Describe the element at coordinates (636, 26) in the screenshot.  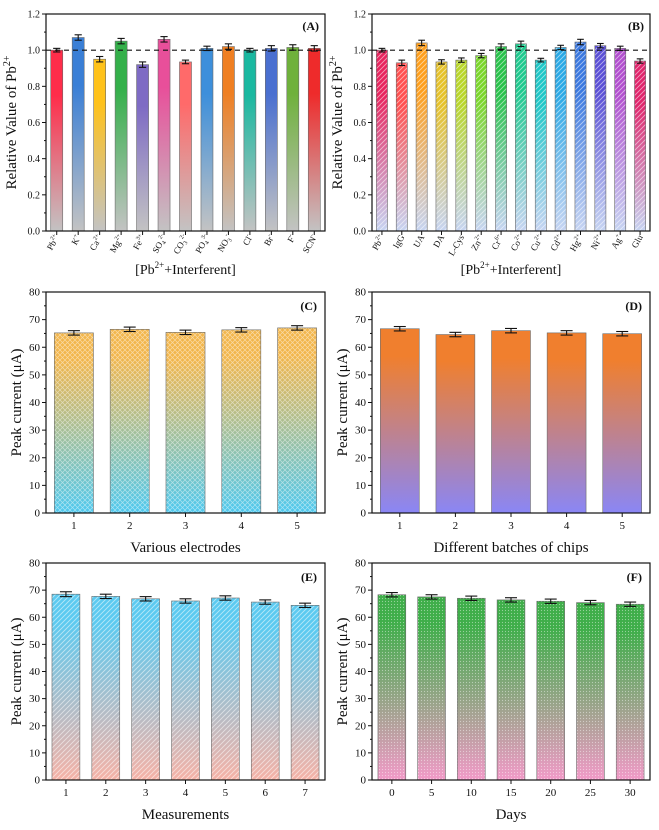
I see `panel-label: (B)` at that location.